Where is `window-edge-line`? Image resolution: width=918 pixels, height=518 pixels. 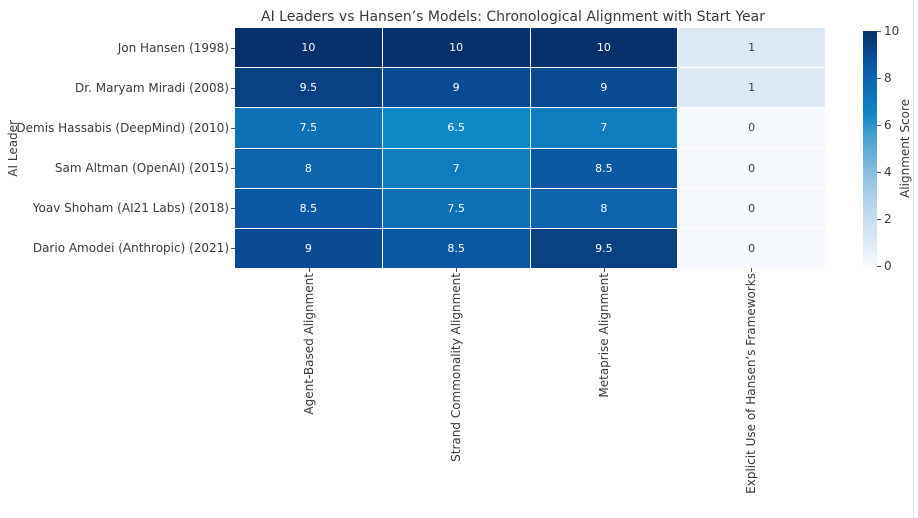 window-edge-line is located at coordinates (913, 259).